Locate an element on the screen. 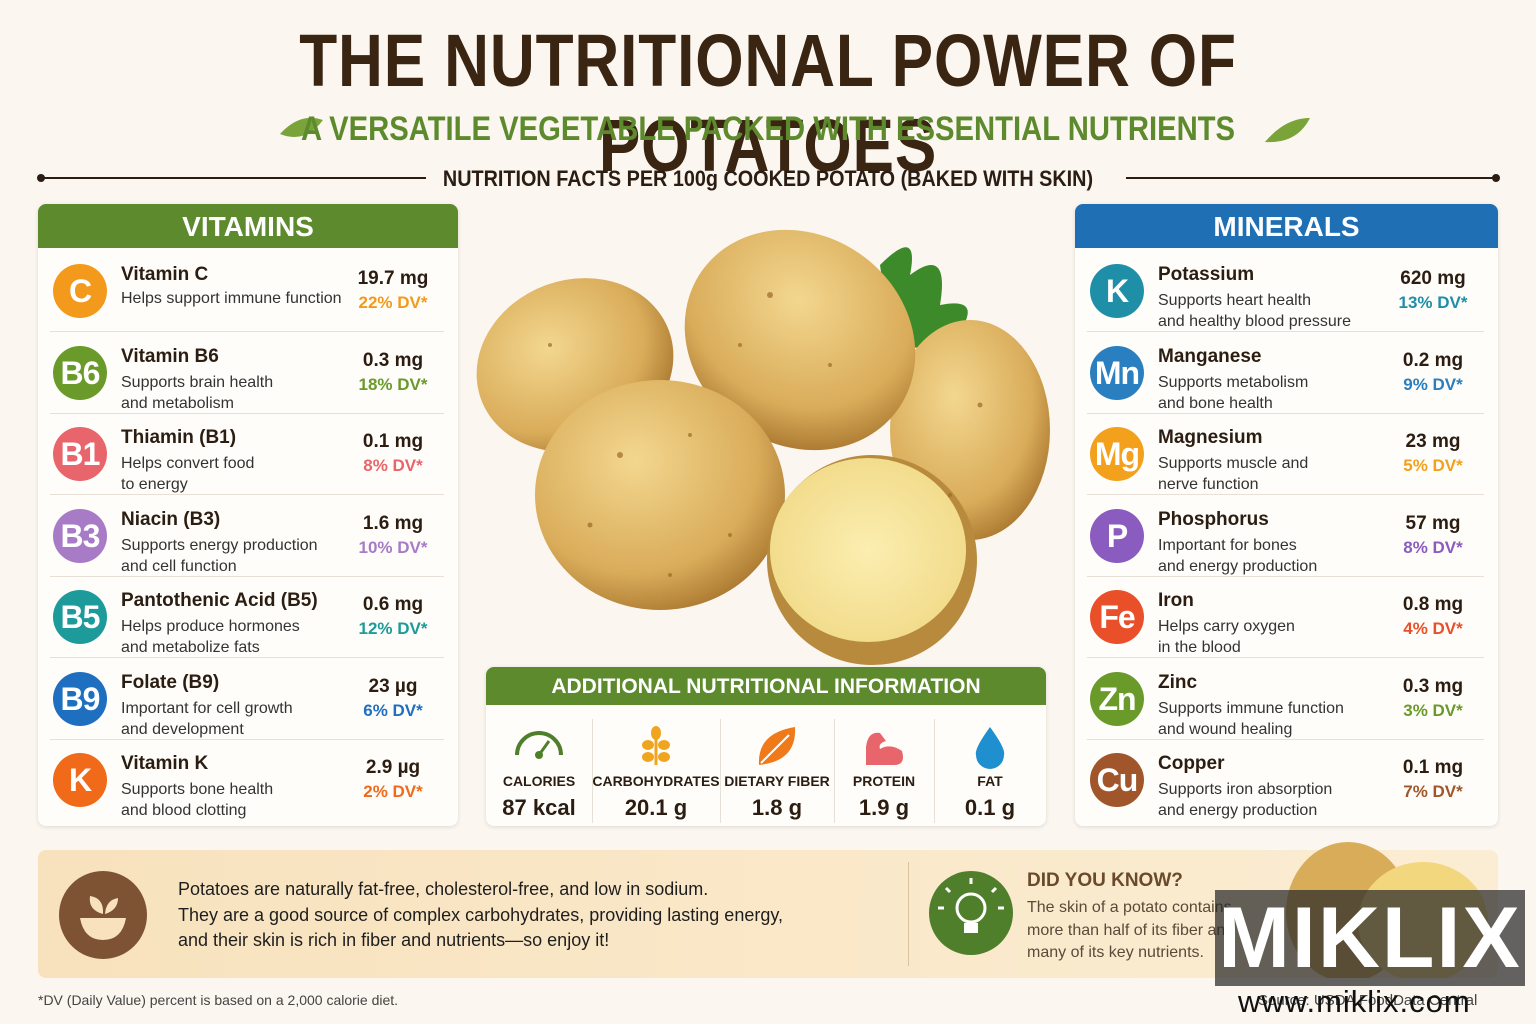 The image size is (1536, 1024). info-cell: PROTEIN 1.9 g is located at coordinates (884, 771).